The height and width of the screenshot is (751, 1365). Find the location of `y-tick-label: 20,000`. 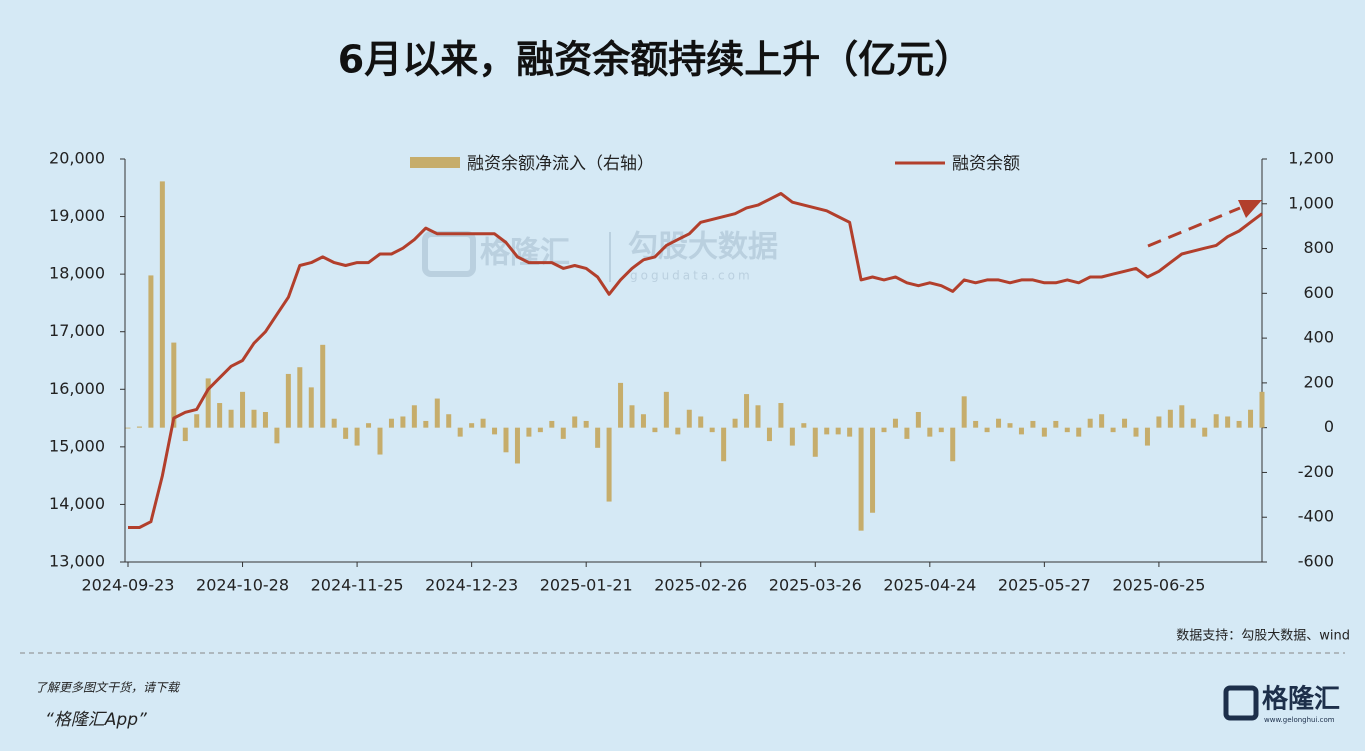

y-tick-label: 20,000 is located at coordinates (77, 158).